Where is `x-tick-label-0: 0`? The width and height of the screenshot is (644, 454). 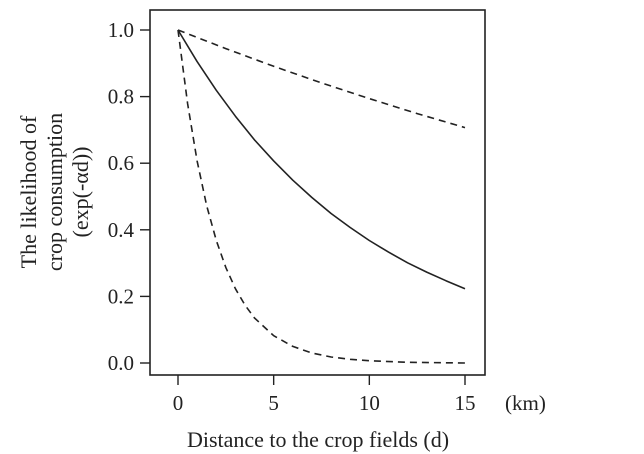 x-tick-label-0: 0 is located at coordinates (178, 403).